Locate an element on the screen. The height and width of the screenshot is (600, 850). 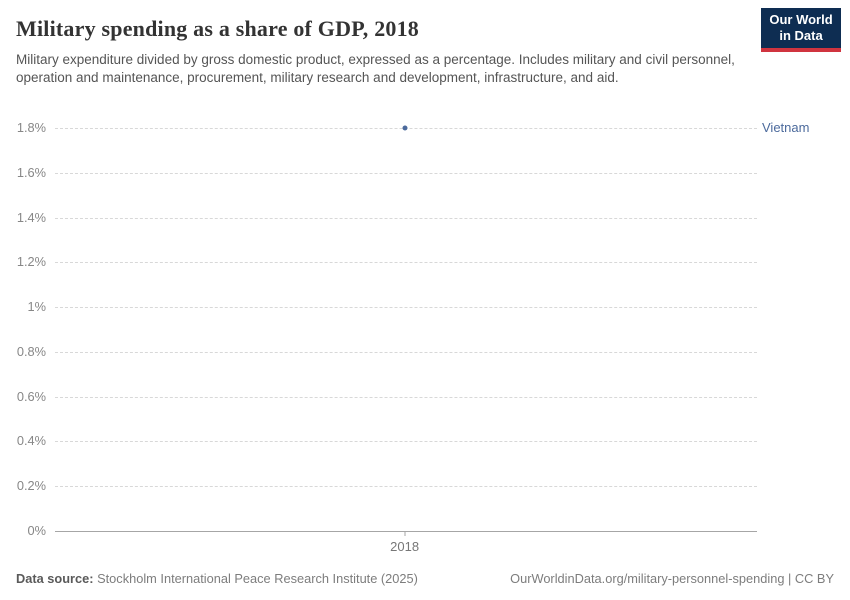
y-axis-tick-label: 1% is located at coordinates (37, 307).